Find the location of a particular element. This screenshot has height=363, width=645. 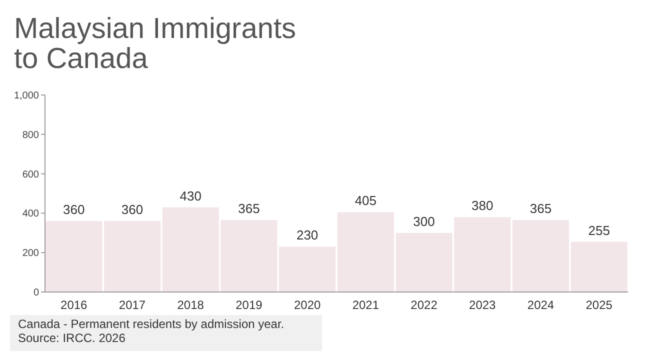

x-tick-label: 2017 is located at coordinates (132, 305).